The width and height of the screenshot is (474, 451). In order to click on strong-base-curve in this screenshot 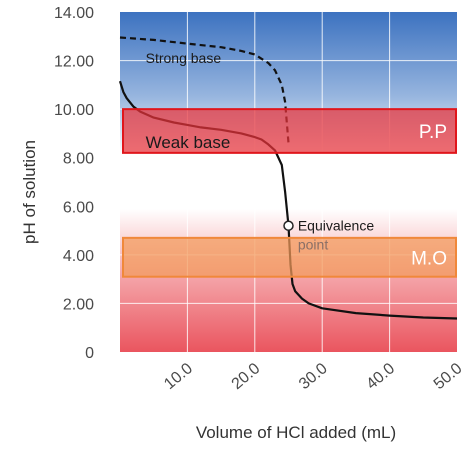, I will do `click(204, 90)`.